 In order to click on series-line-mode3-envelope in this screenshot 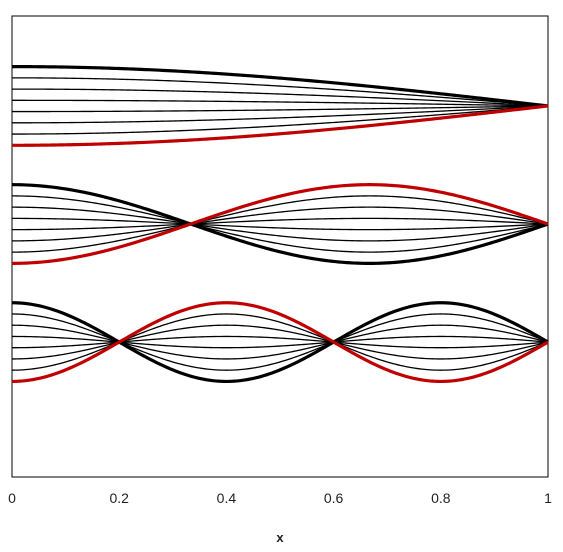, I will do `click(280, 342)`.